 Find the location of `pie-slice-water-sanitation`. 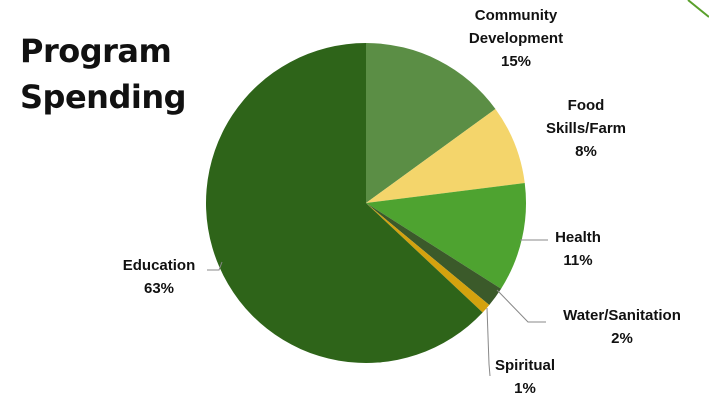

pie-slice-water-sanitation is located at coordinates (434, 254).